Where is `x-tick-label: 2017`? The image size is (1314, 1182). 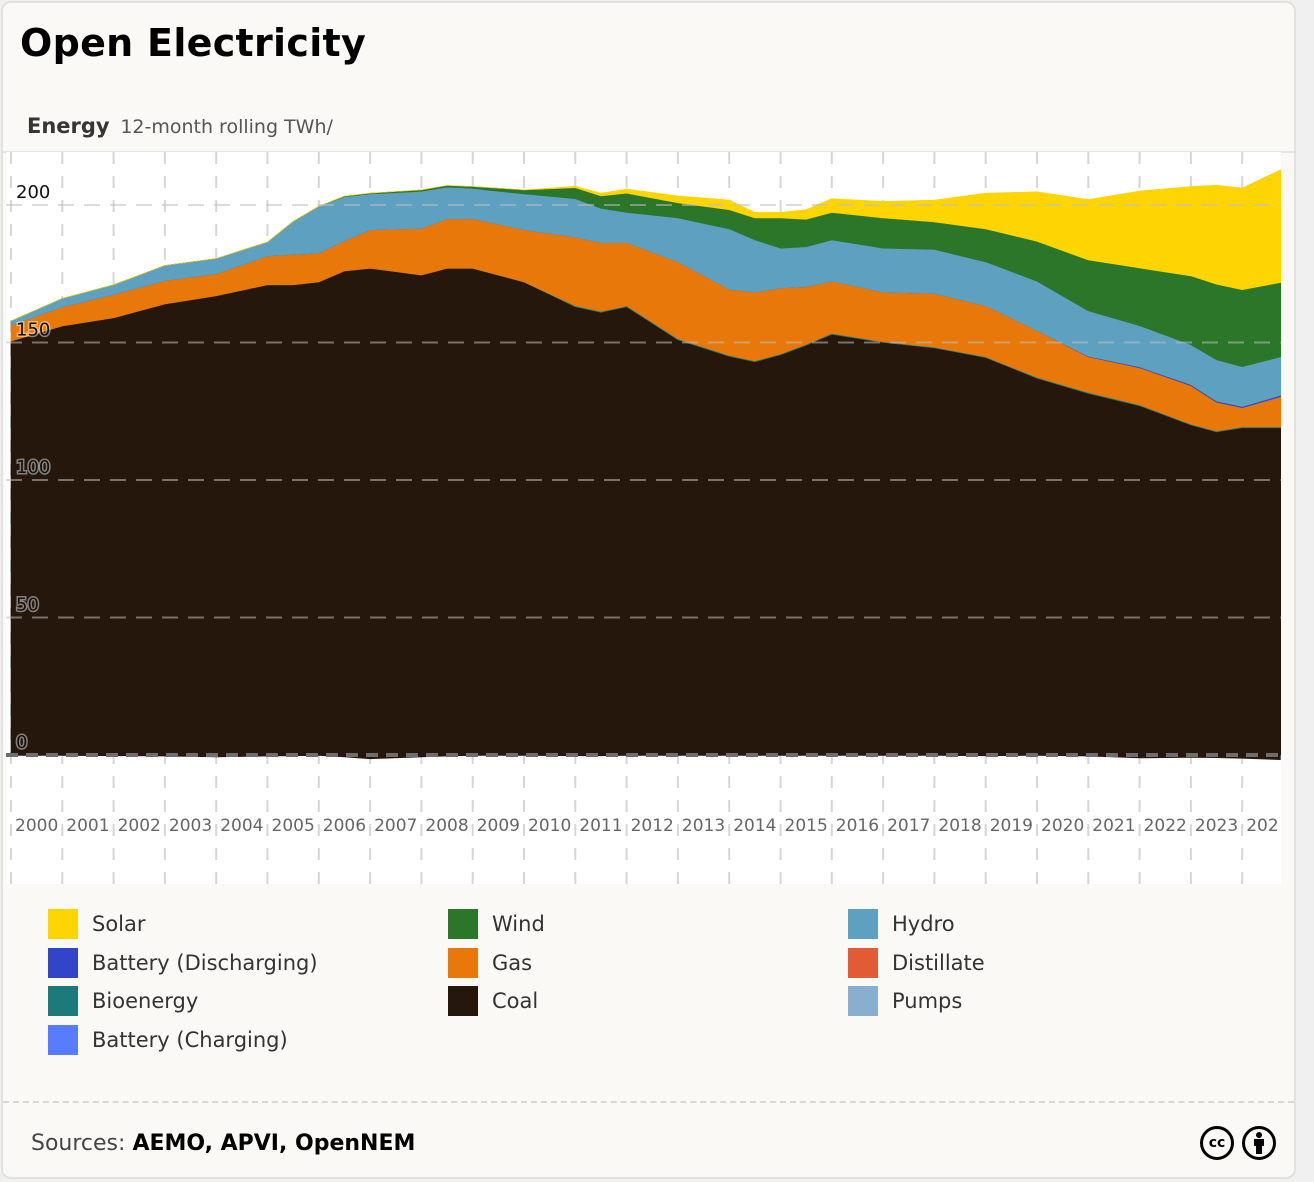
x-tick-label: 2017 is located at coordinates (908, 826).